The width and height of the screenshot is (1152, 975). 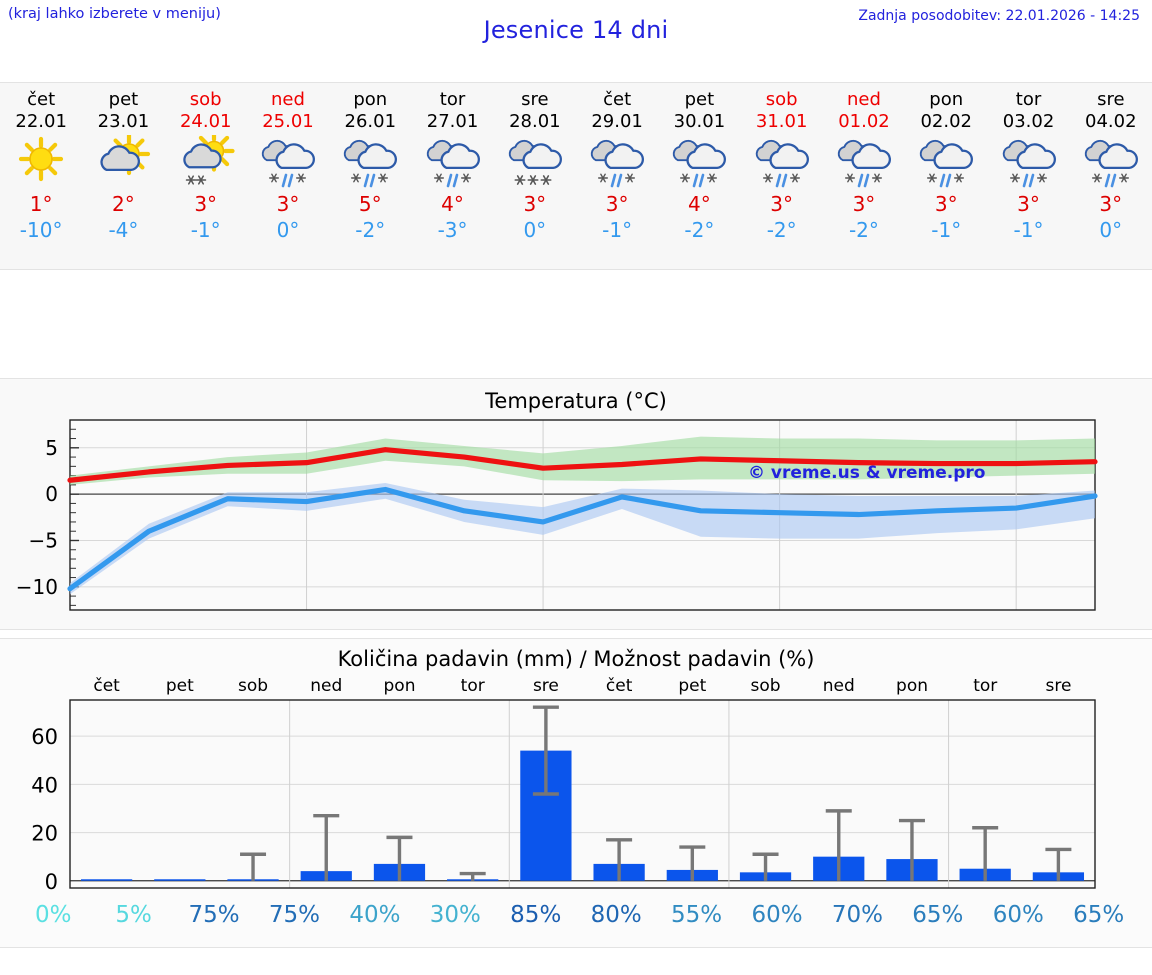 I want to click on forecast-day-31.01: sob 31.01 3° -2°, so click(x=782, y=176).